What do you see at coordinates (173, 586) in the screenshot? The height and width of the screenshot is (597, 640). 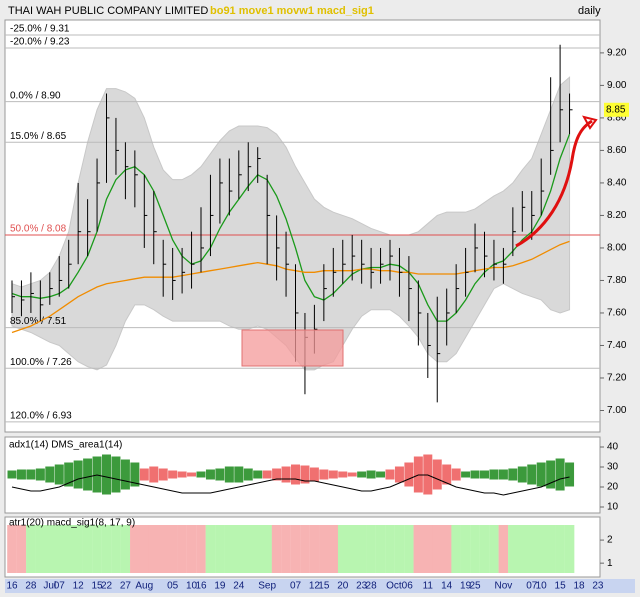 I see `x-tick-label: 05` at bounding box center [173, 586].